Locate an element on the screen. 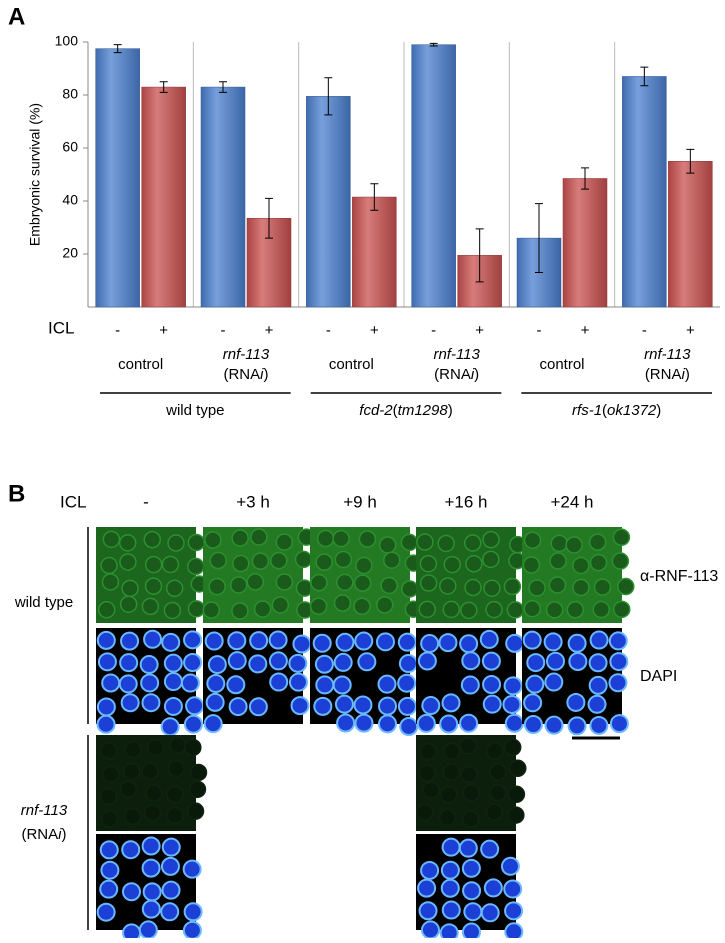  genotype-label: rfs-1(ok1372) is located at coordinates (616, 410).